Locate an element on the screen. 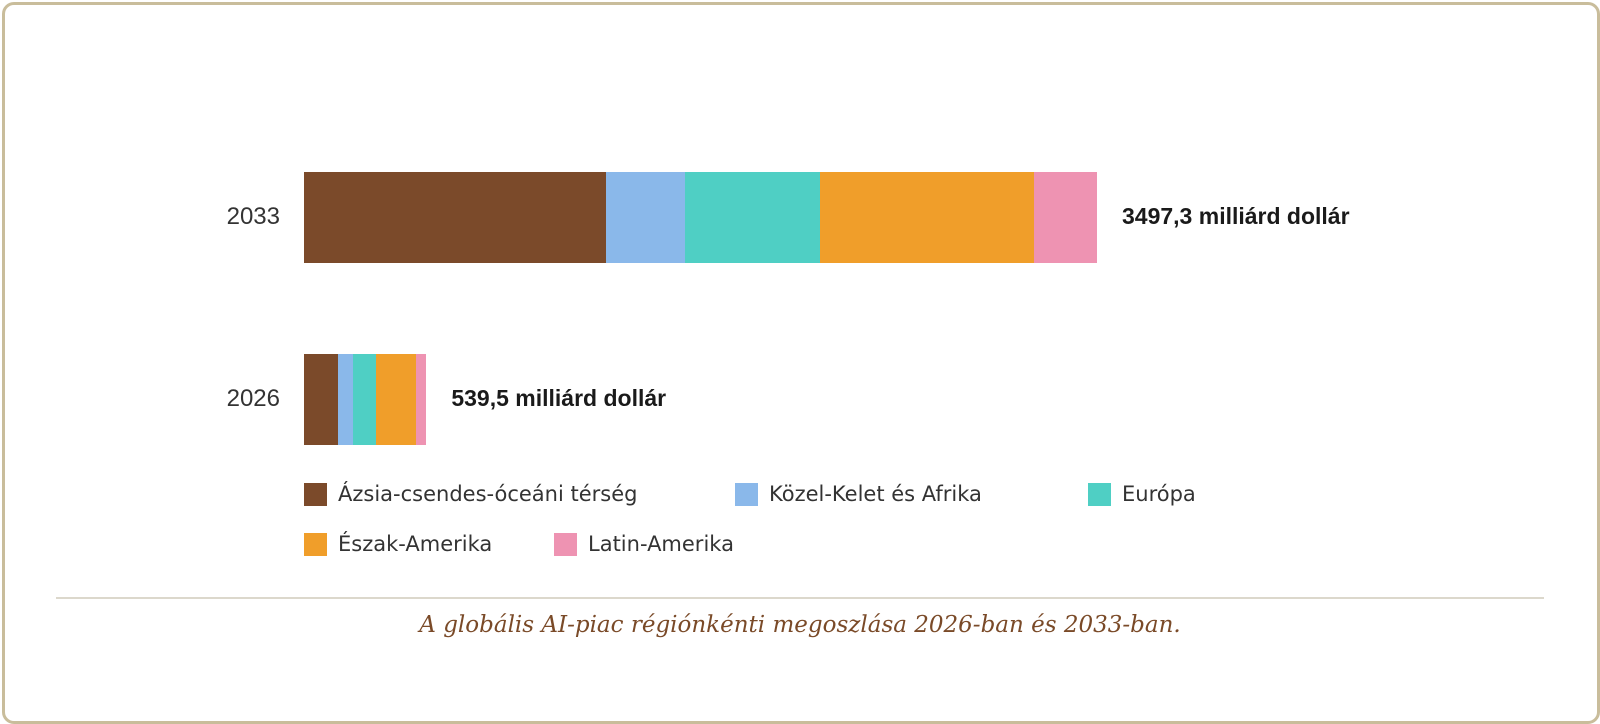  legend-item-2: Európa is located at coordinates (1142, 494).